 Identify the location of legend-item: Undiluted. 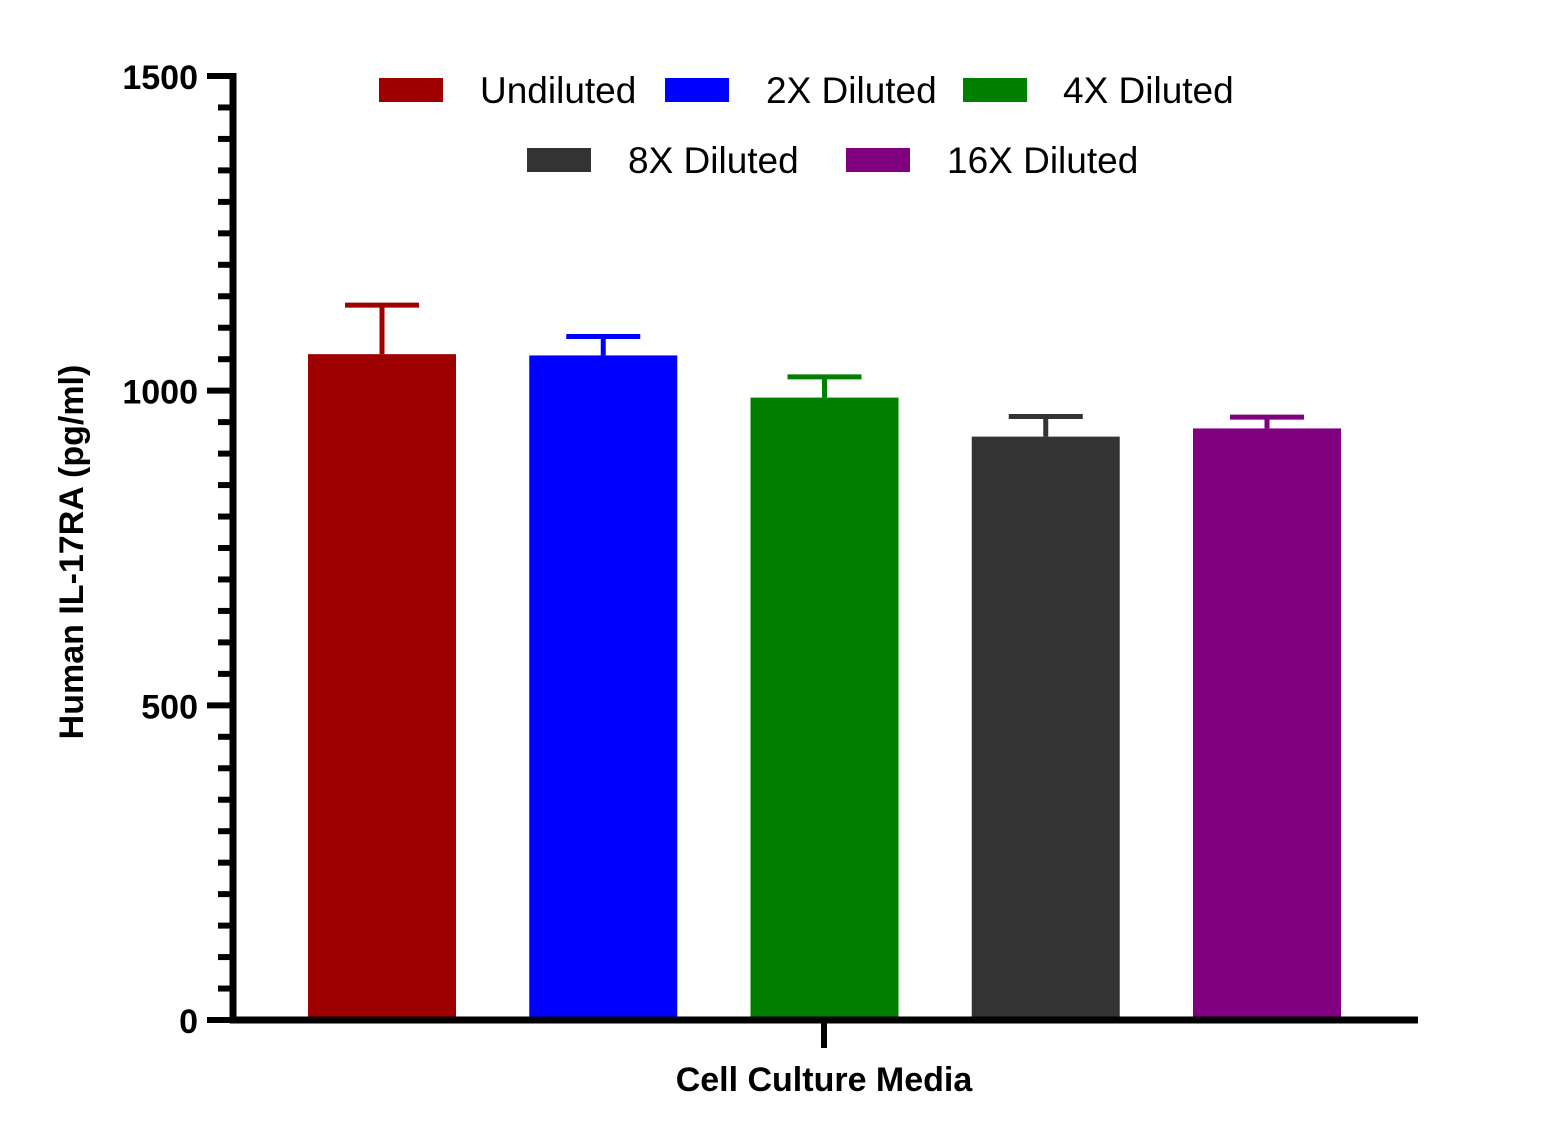
(507, 90).